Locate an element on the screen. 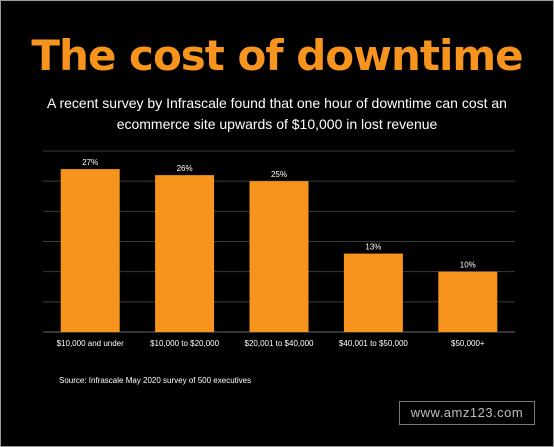  data-label: 26% is located at coordinates (185, 168).